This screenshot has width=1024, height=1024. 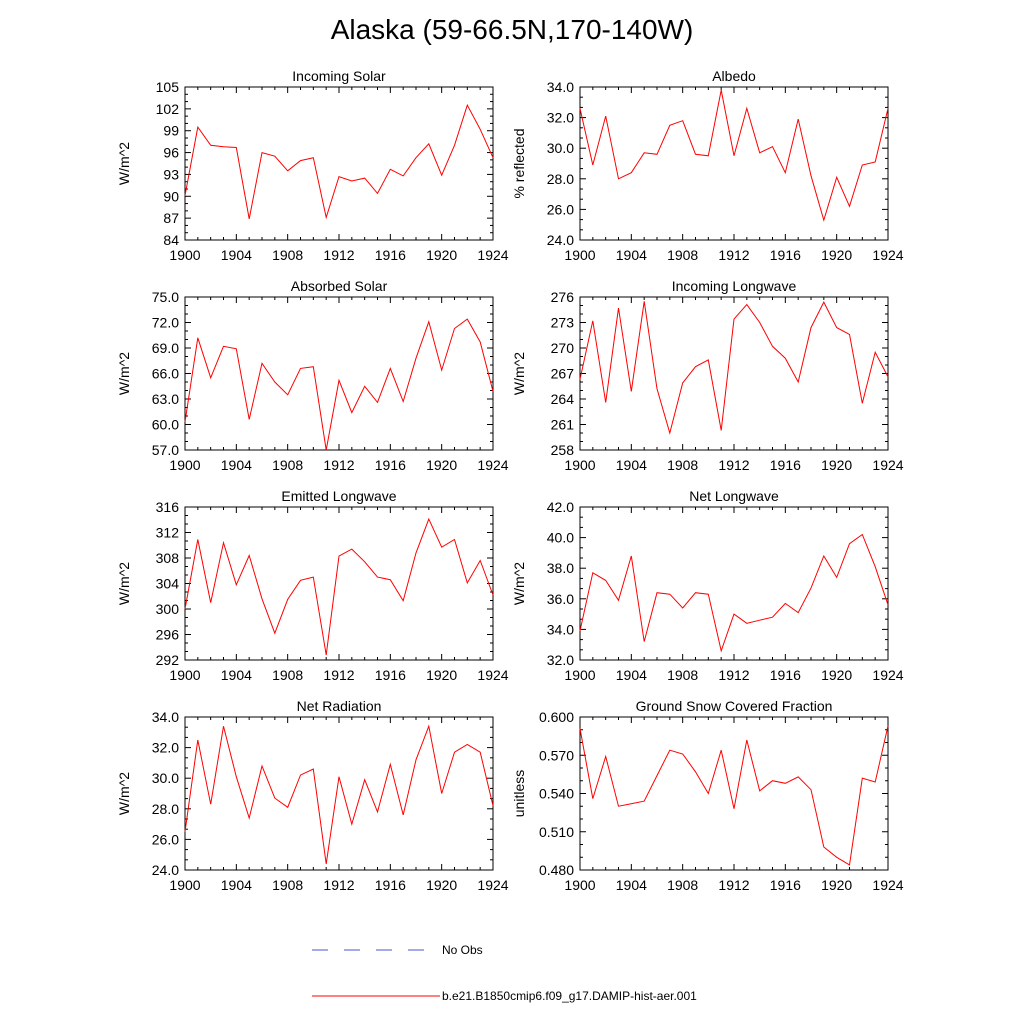 What do you see at coordinates (556, 755) in the screenshot?
I see `y-tick-label: 0.570` at bounding box center [556, 755].